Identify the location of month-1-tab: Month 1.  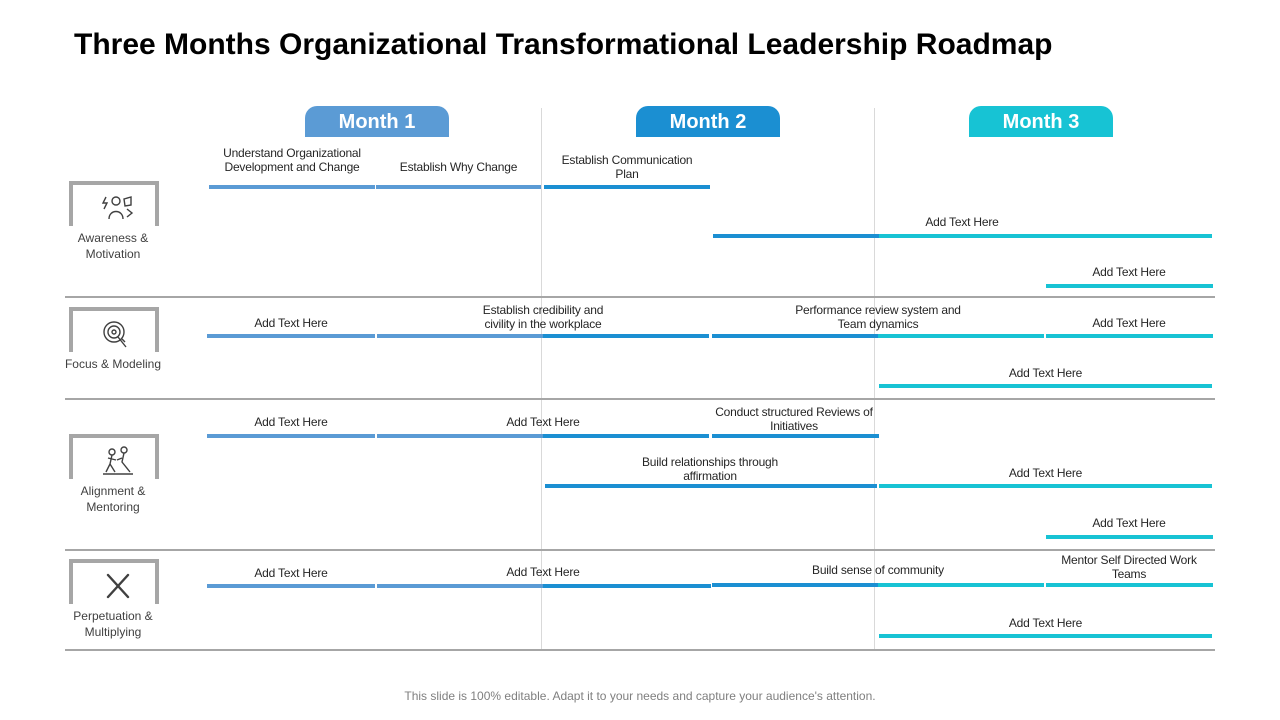
(377, 121).